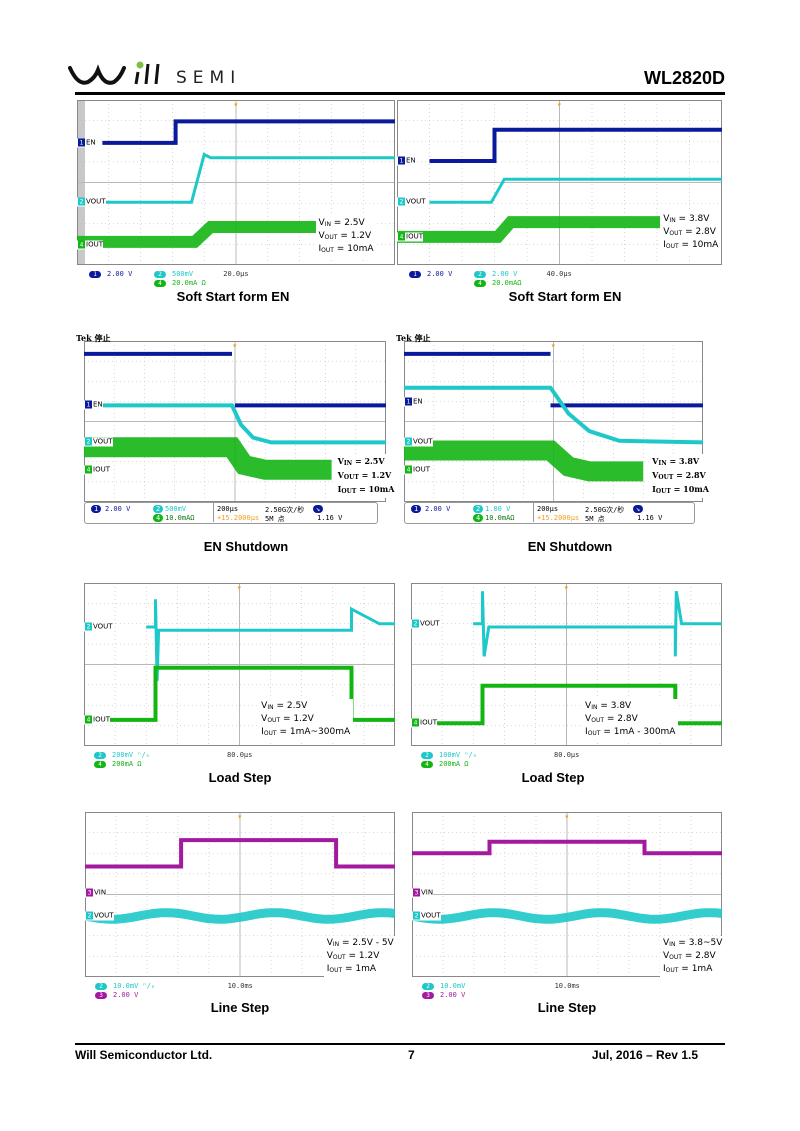 The width and height of the screenshot is (800, 1131). What do you see at coordinates (95, 274) in the screenshot?
I see `channel-badge: 1` at bounding box center [95, 274].